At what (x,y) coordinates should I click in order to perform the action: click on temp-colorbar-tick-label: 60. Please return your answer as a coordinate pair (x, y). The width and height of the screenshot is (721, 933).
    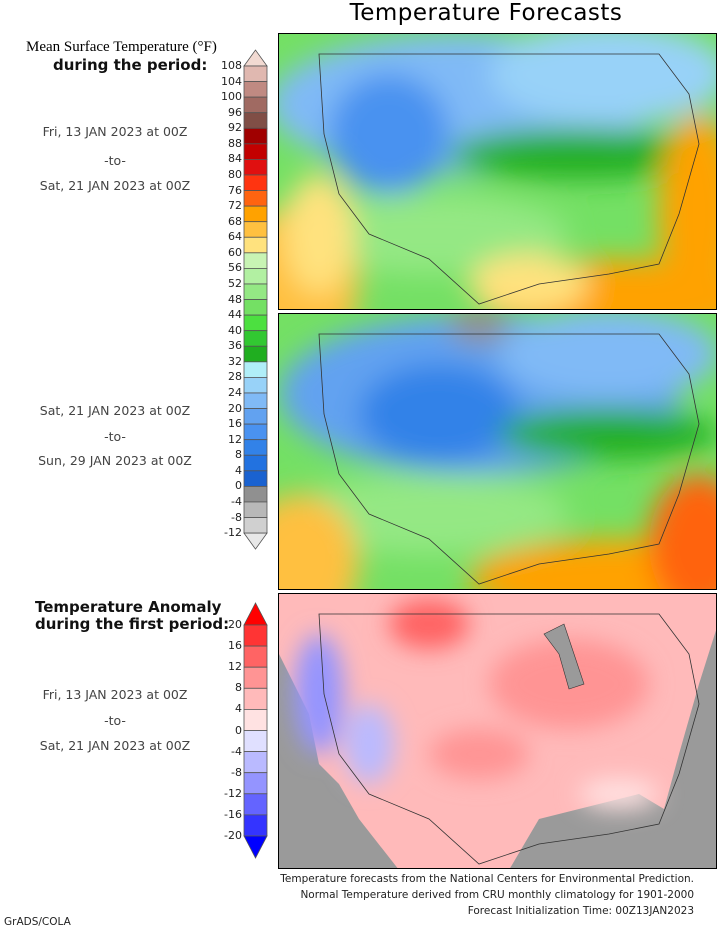
    Looking at the image, I should click on (235, 252).